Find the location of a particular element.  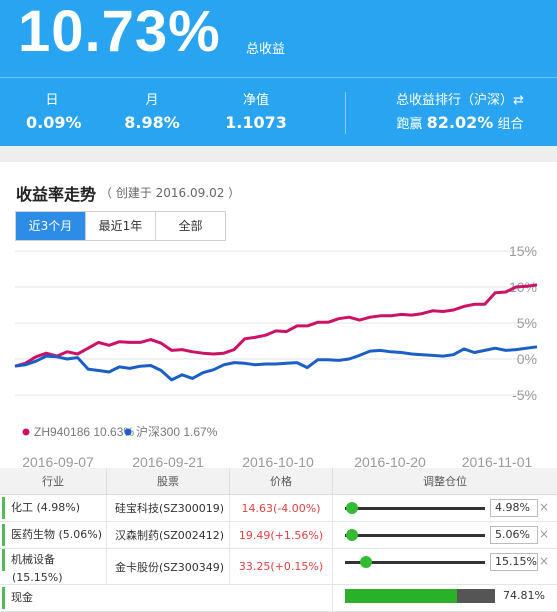

col-adjust: 调整仓位 is located at coordinates (445, 481).